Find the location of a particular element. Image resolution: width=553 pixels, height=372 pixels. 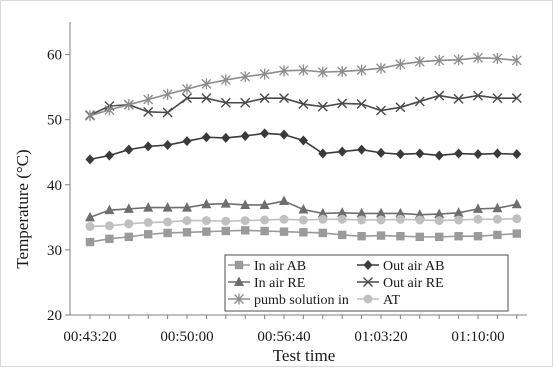

series-in-air-ab is located at coordinates (303, 236).